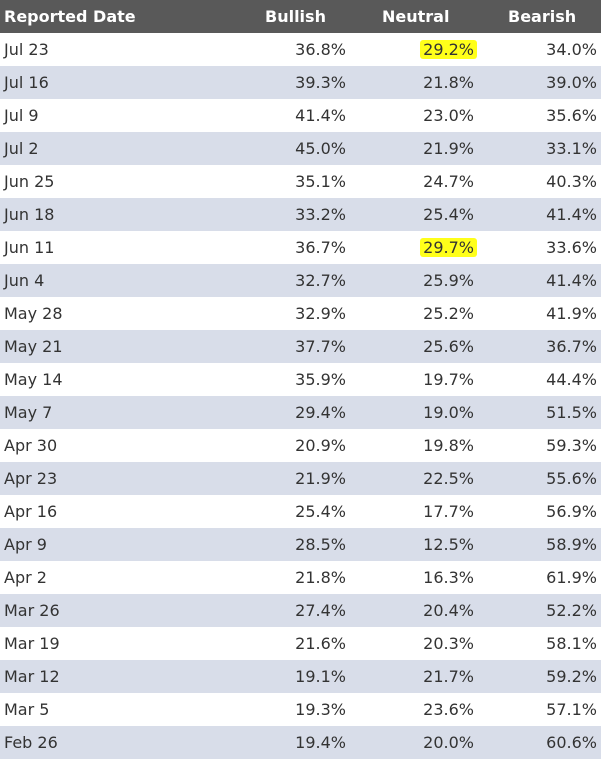 The image size is (601, 759). What do you see at coordinates (320, 445) in the screenshot?
I see `cell-bullish: 20.9%` at bounding box center [320, 445].